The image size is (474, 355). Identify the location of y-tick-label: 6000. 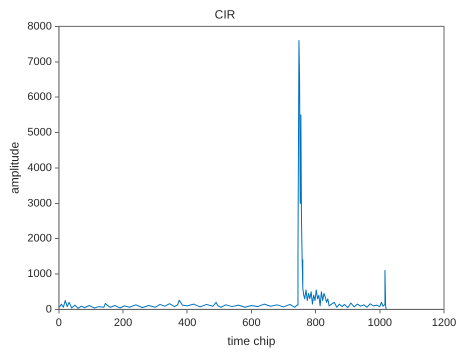
(39, 97).